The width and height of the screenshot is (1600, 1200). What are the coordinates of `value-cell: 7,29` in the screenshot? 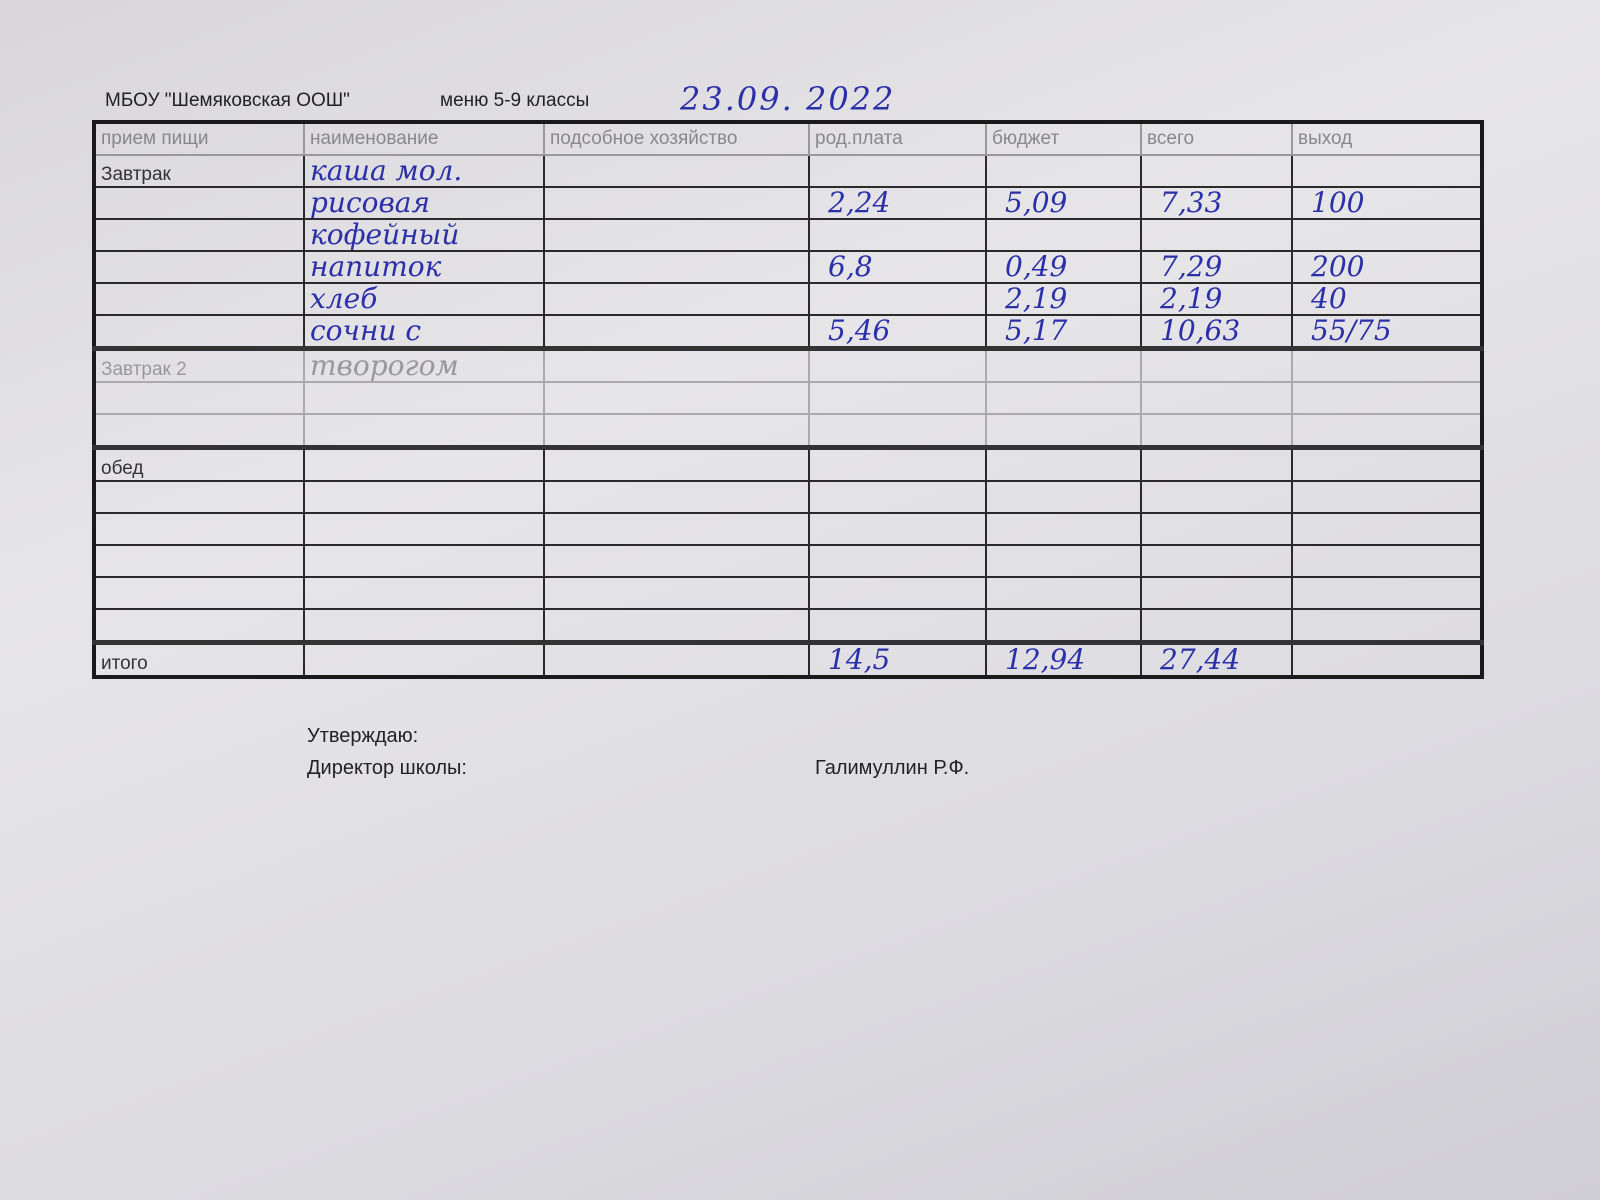 It's located at (1216, 267).